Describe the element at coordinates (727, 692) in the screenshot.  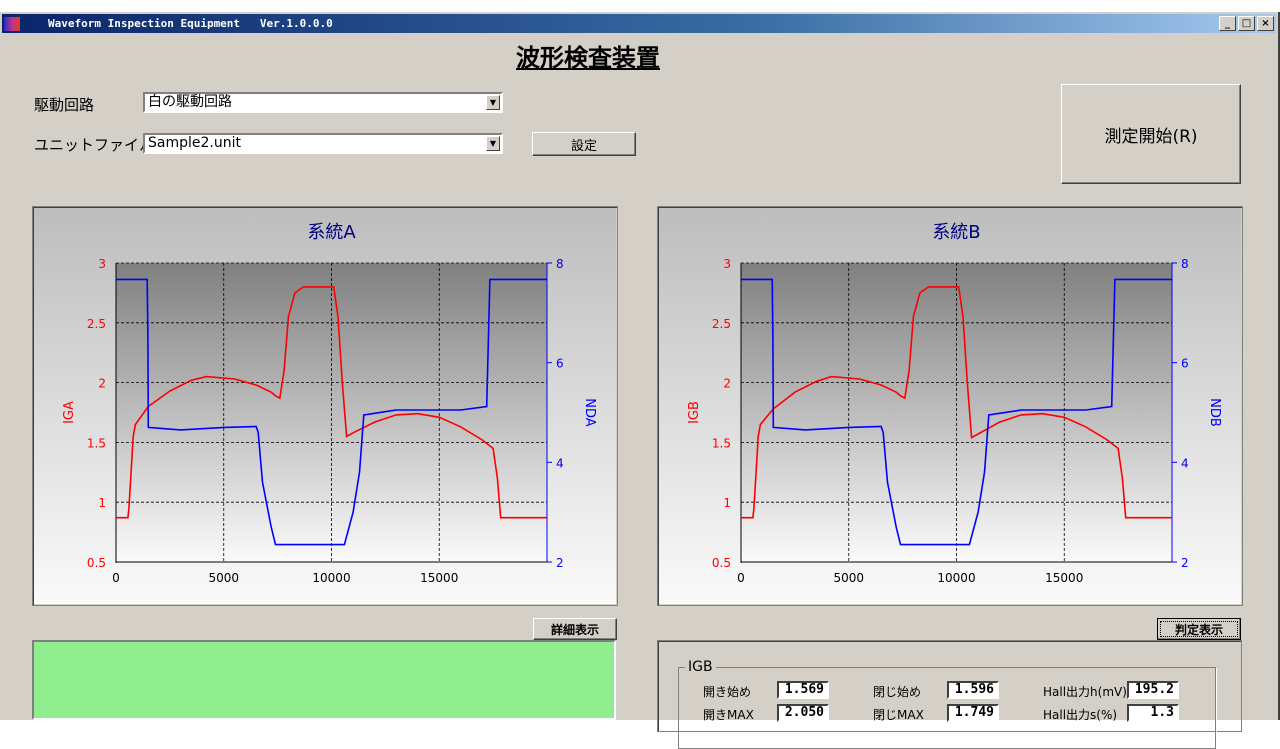
I see `field-label: 開き始め` at that location.